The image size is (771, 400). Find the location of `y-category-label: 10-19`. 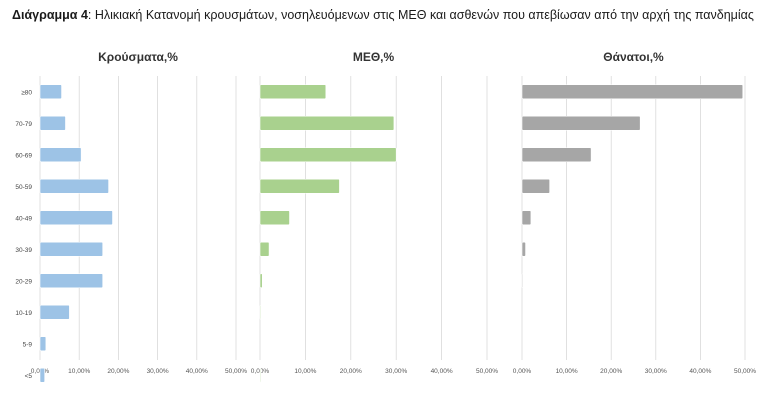

y-category-label: 10-19 is located at coordinates (23, 313).